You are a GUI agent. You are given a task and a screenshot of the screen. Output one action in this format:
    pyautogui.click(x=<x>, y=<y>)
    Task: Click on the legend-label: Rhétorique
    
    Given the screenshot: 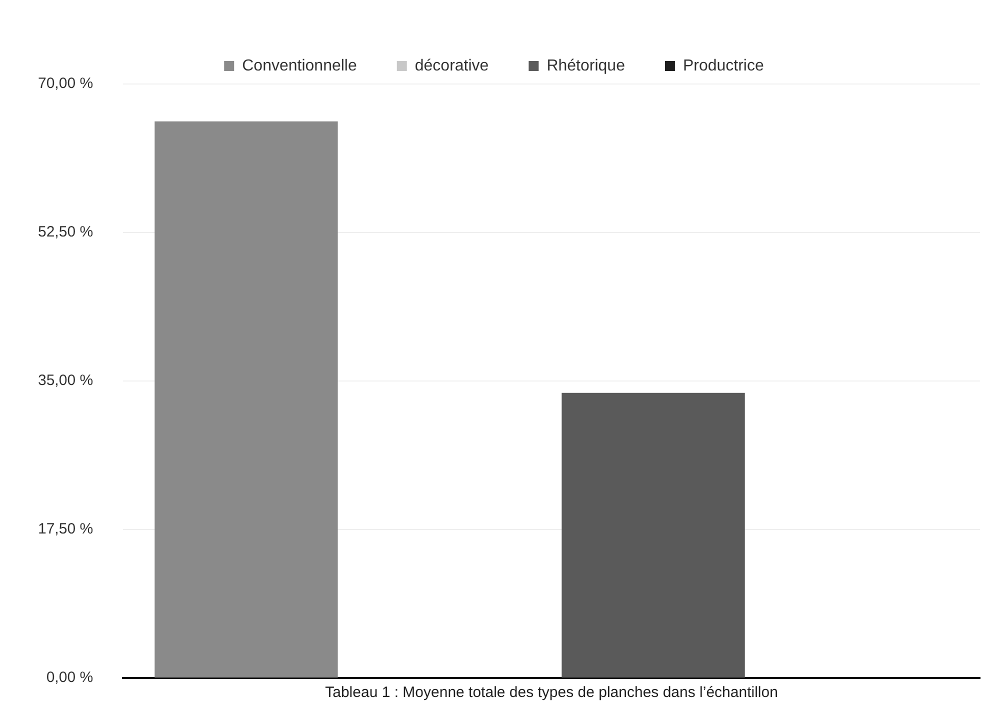 What is the action you would take?
    pyautogui.click(x=586, y=65)
    